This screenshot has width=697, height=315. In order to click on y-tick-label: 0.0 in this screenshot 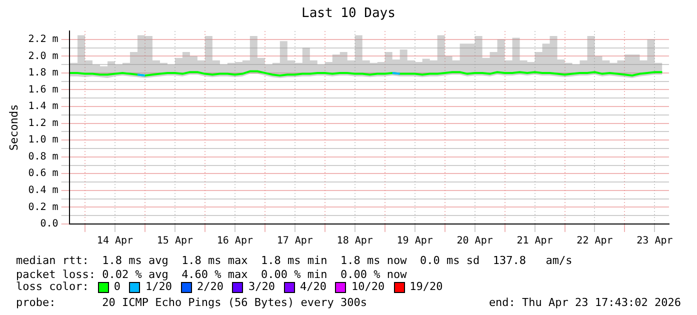, I will do `click(49, 224)`.